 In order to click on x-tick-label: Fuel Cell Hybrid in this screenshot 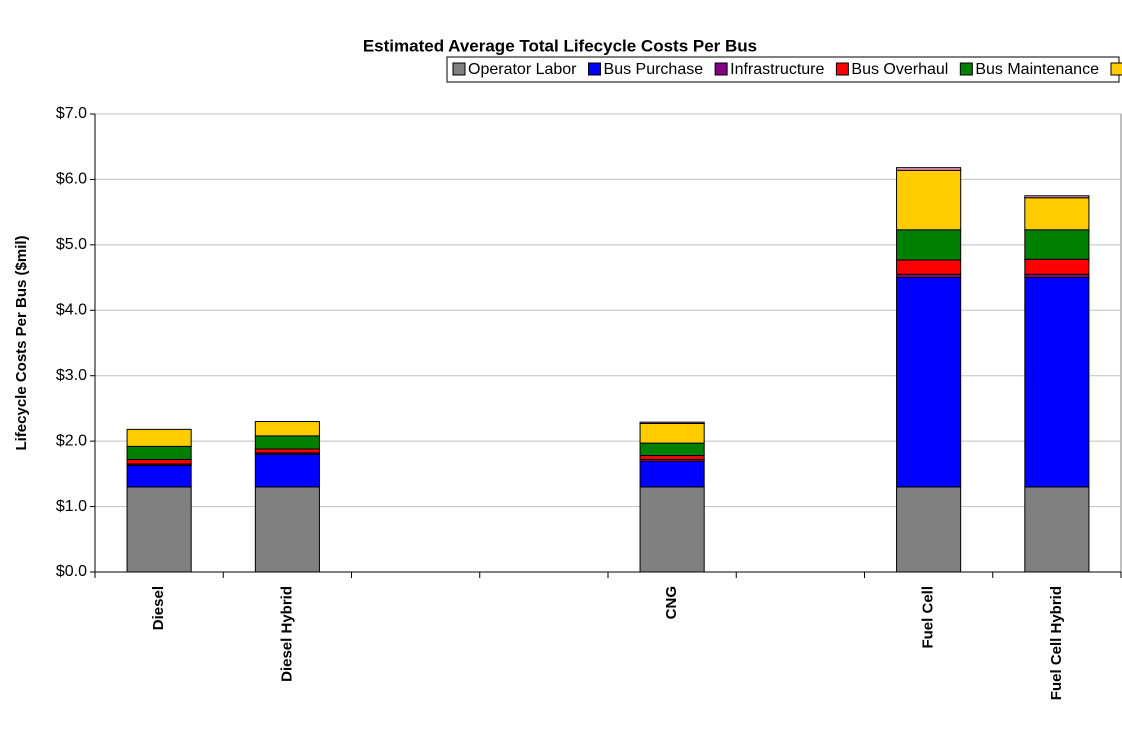, I will do `click(1056, 643)`.